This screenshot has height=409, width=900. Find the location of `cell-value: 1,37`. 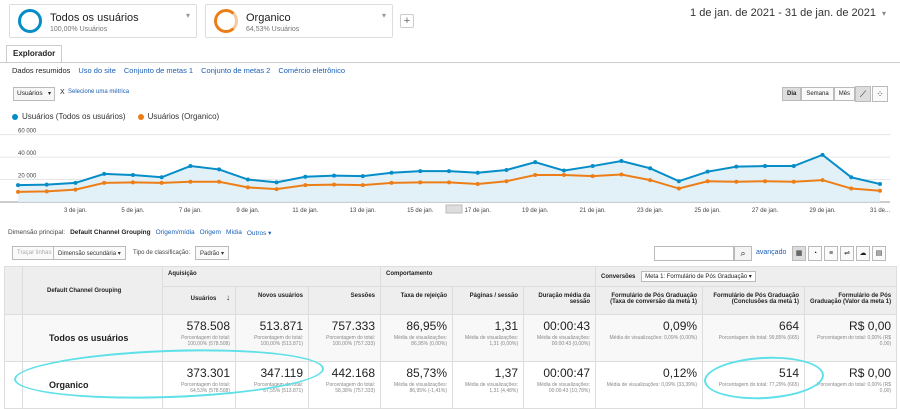

cell-value: 1,37 is located at coordinates (506, 373).